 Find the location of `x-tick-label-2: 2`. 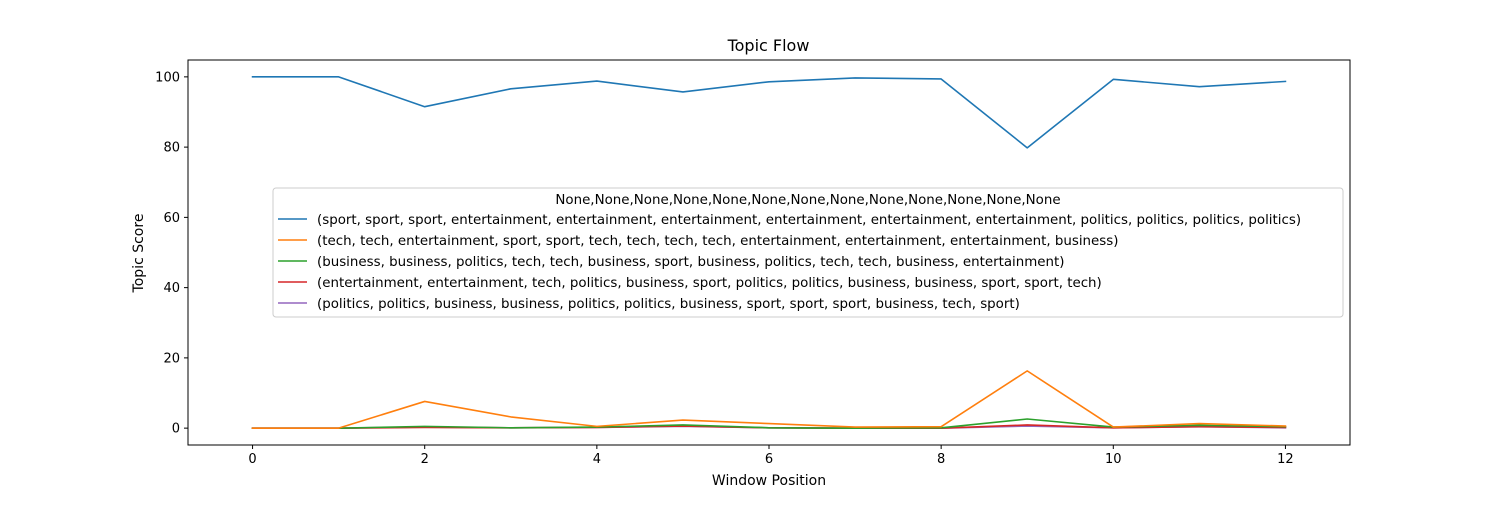

x-tick-label-2: 2 is located at coordinates (425, 459).